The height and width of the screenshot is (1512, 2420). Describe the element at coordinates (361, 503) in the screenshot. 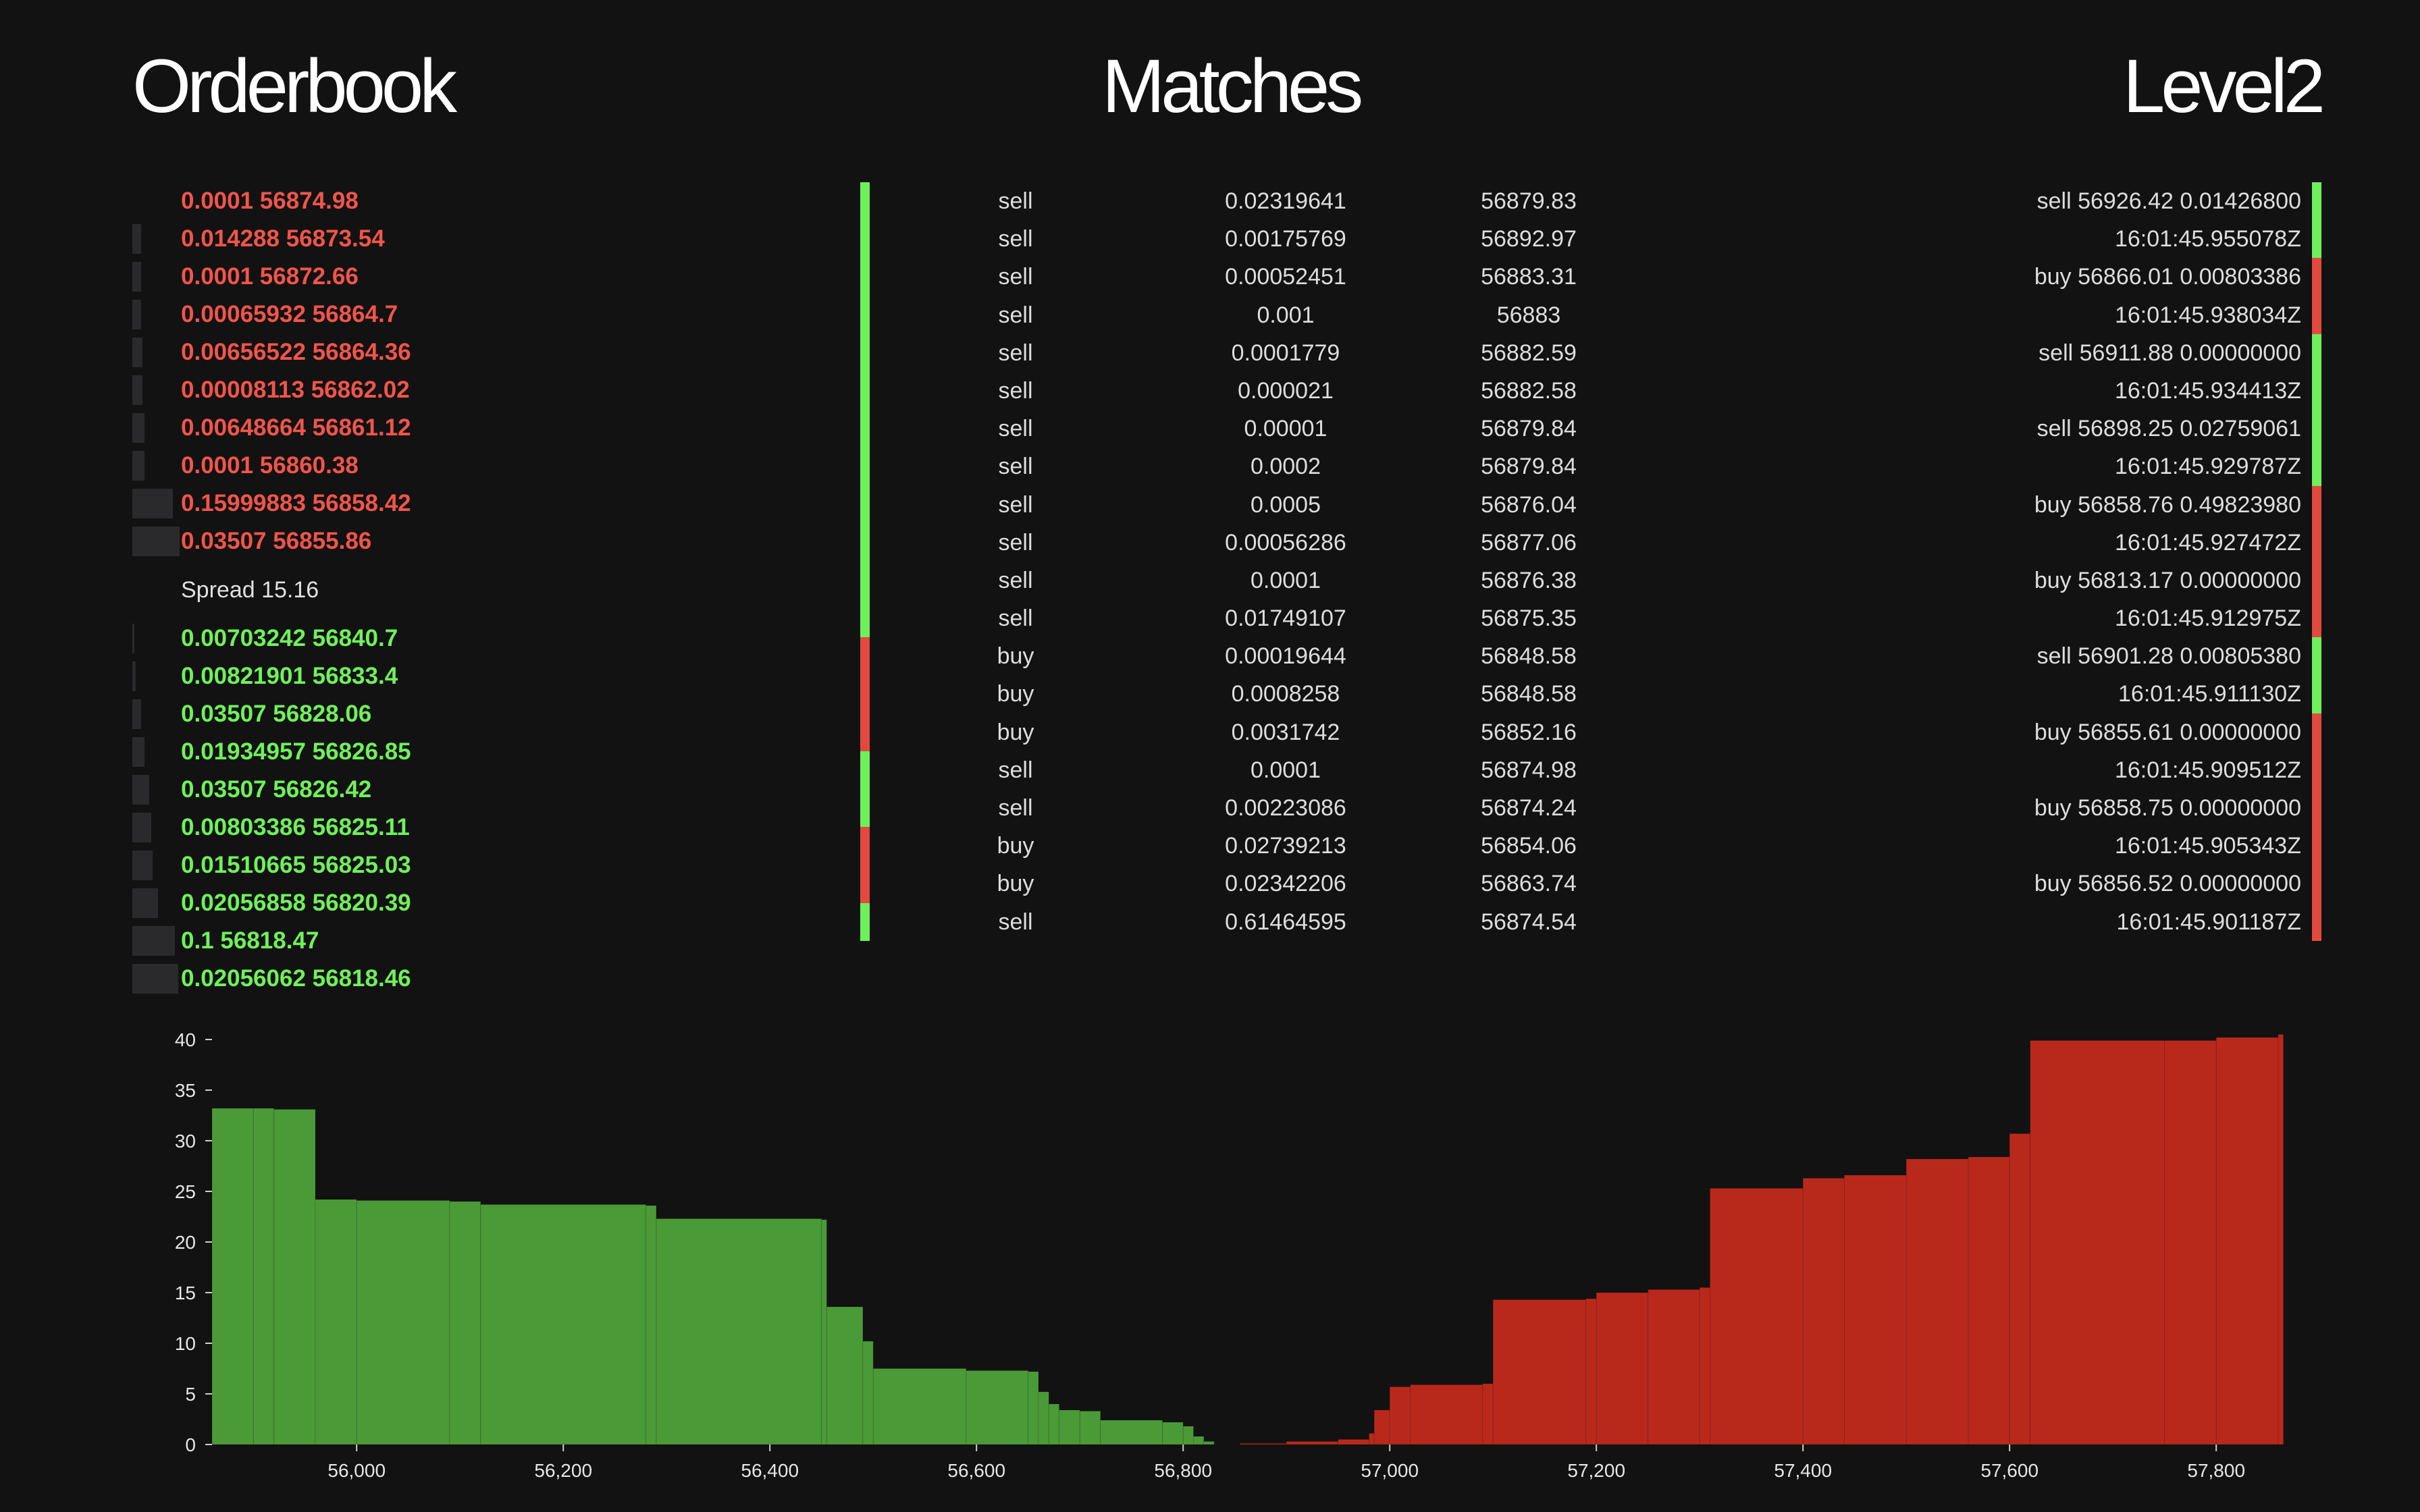

I see `ask-price: 56858.42` at that location.